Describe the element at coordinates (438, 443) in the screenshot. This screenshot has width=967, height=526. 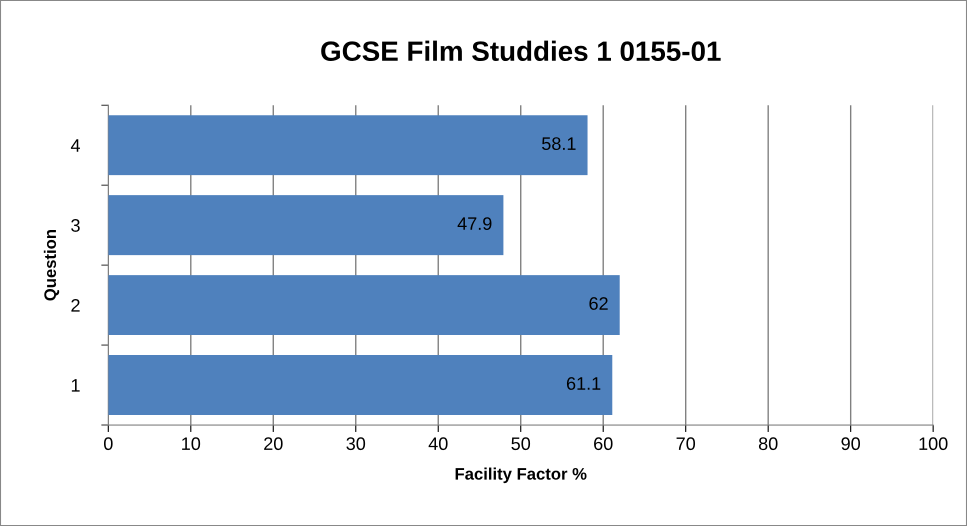
I see `x-tick-label: 40` at that location.